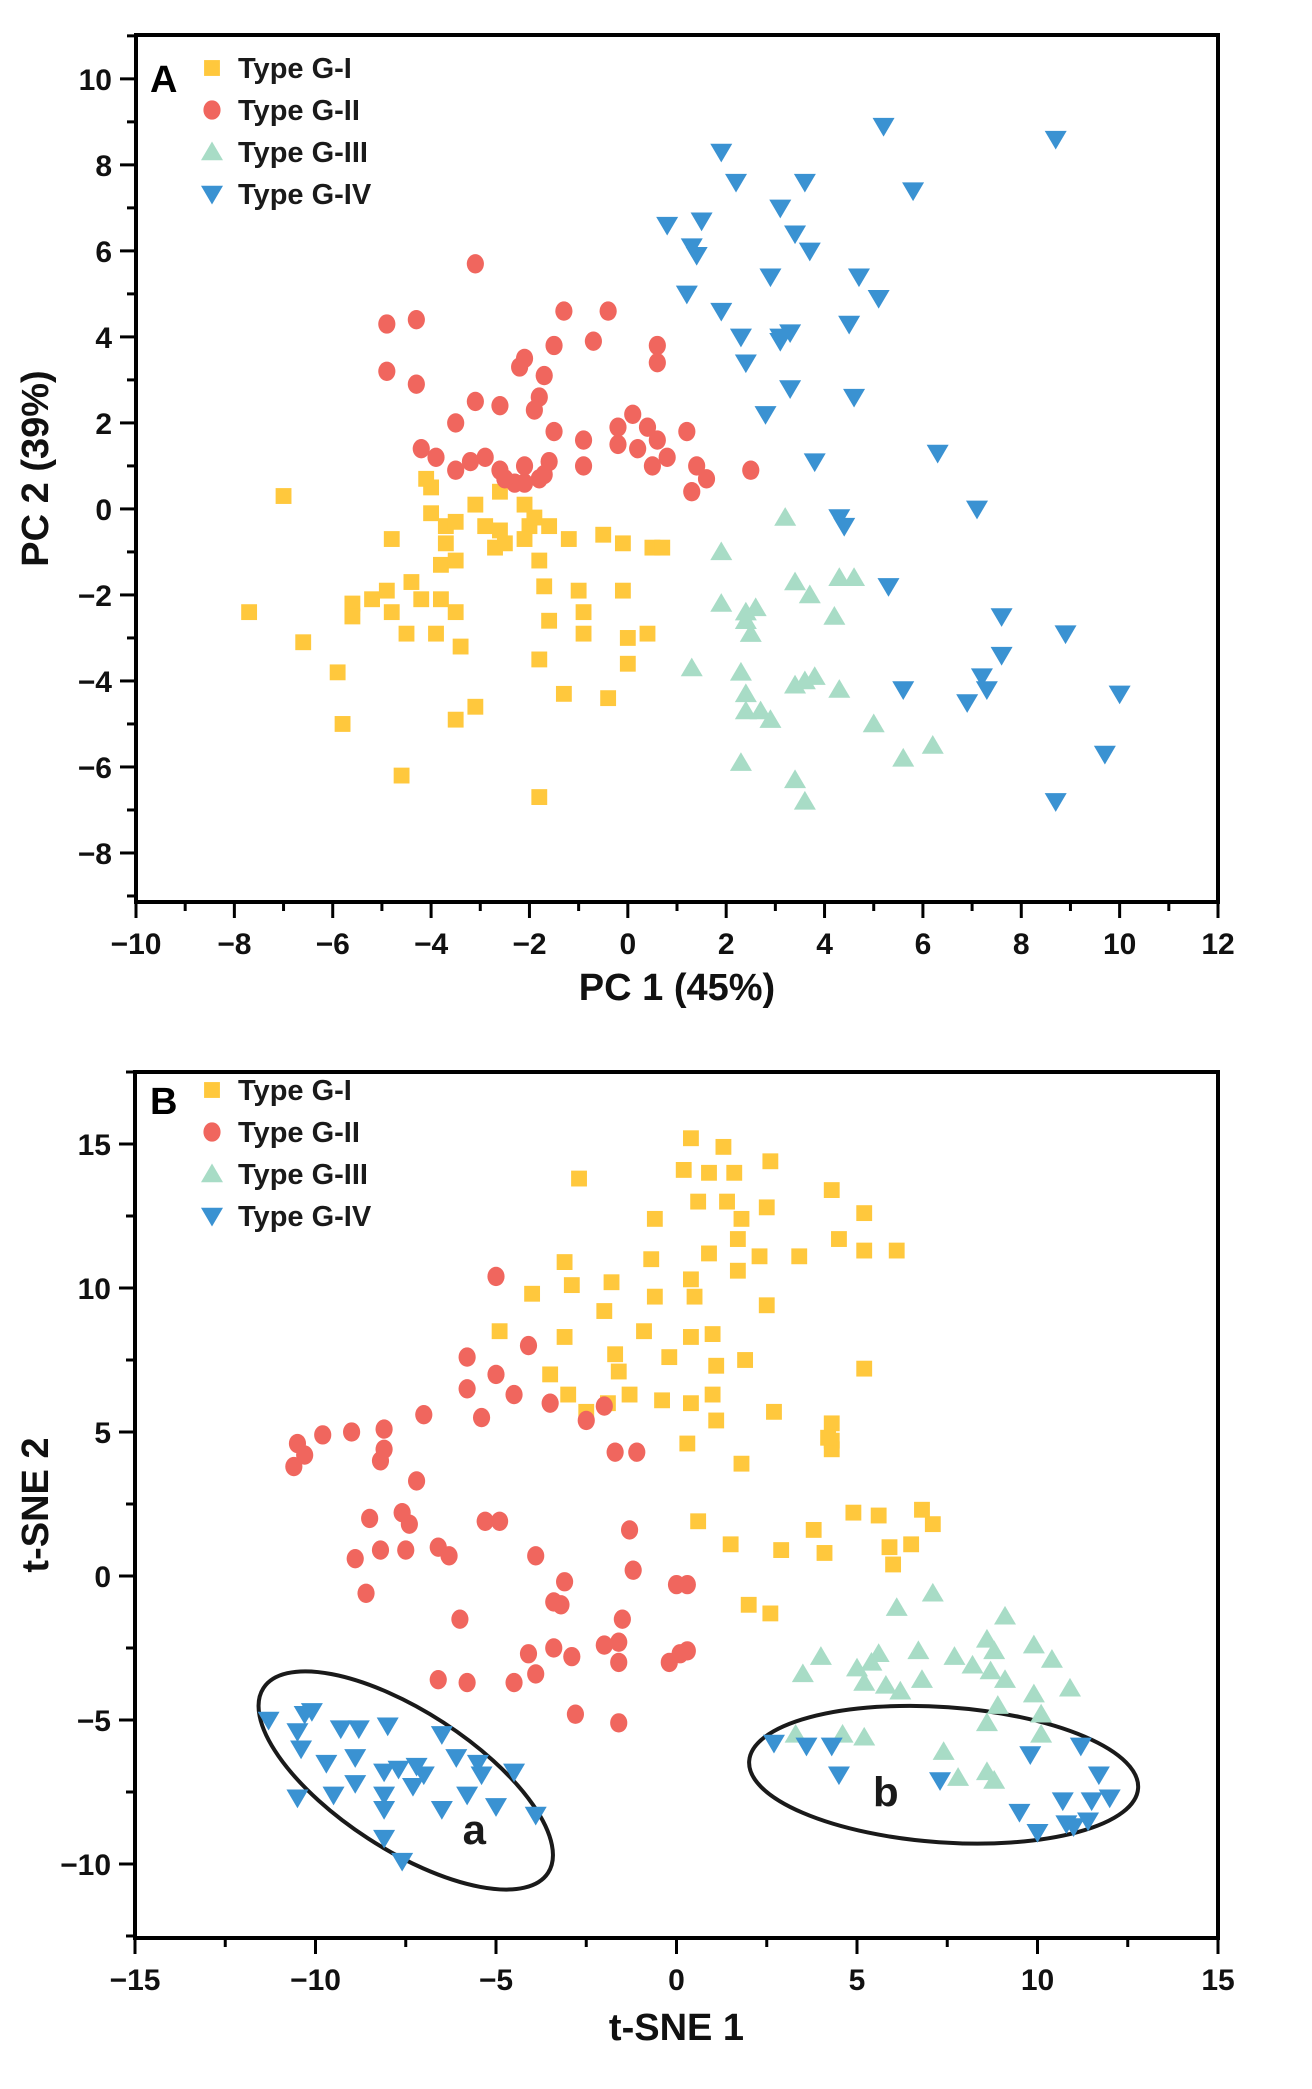 Image resolution: width=1312 pixels, height=2089 pixels. I want to click on legend-item: Type G-I, so click(278, 1091).